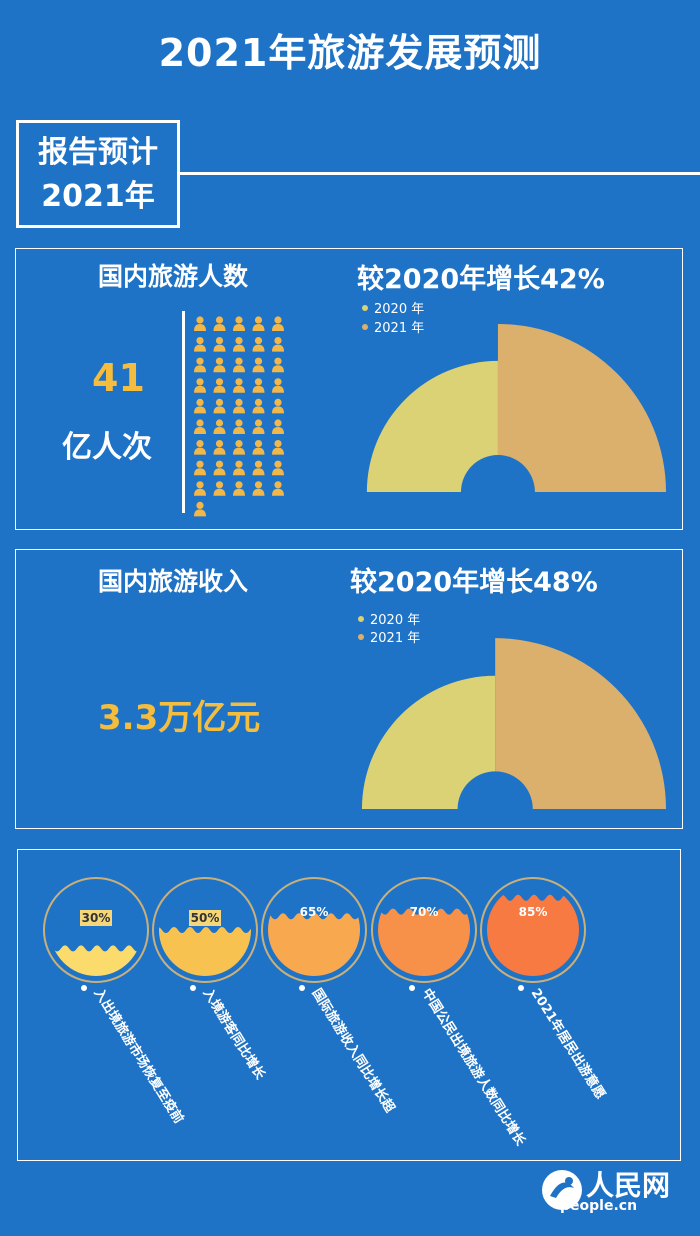  Describe the element at coordinates (628, 1185) in the screenshot. I see `logo-chinese-text: 人民网` at that location.